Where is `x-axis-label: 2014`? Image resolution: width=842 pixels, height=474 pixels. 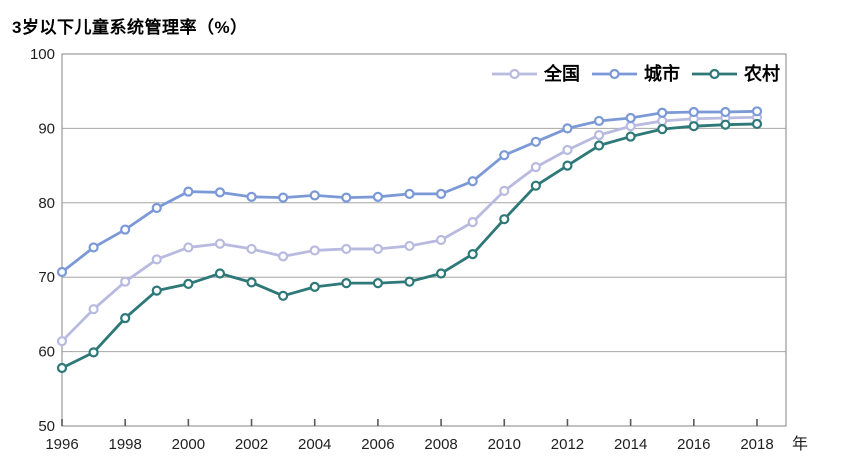
x-axis-label: 2014 is located at coordinates (630, 444).